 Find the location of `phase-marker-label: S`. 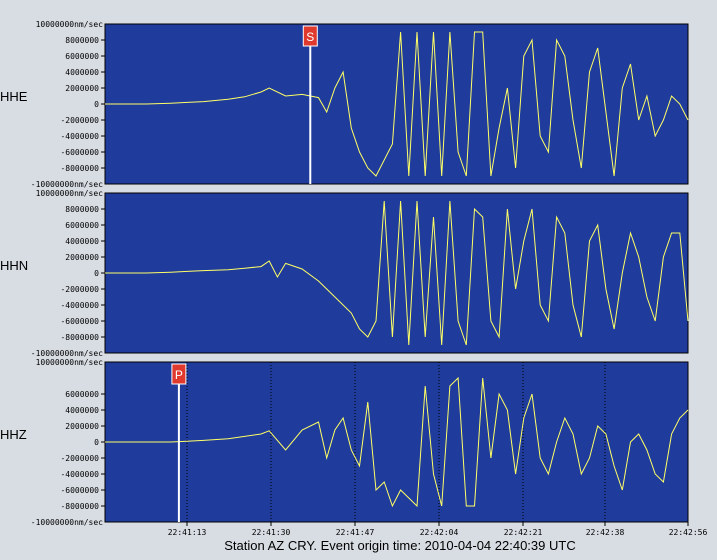

phase-marker-label: S is located at coordinates (310, 37).